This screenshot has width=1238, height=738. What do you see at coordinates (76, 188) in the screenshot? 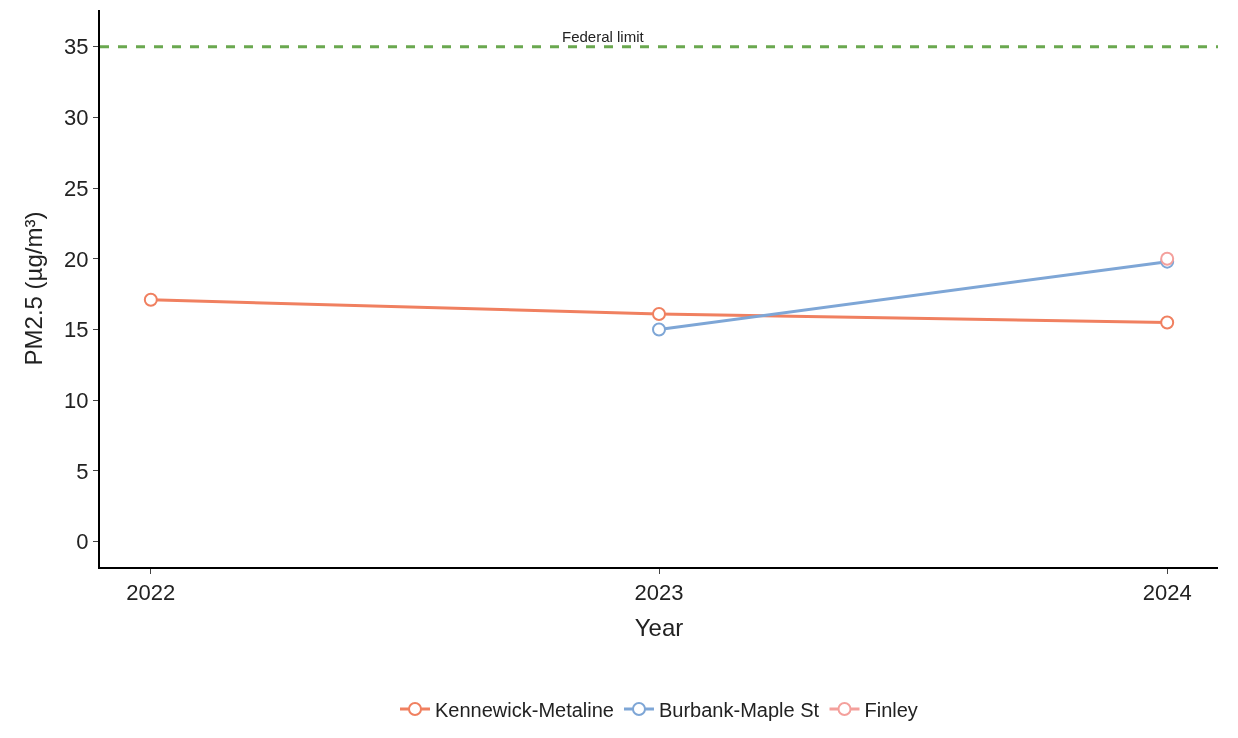
I see `y-tick-label: 25` at bounding box center [76, 188].